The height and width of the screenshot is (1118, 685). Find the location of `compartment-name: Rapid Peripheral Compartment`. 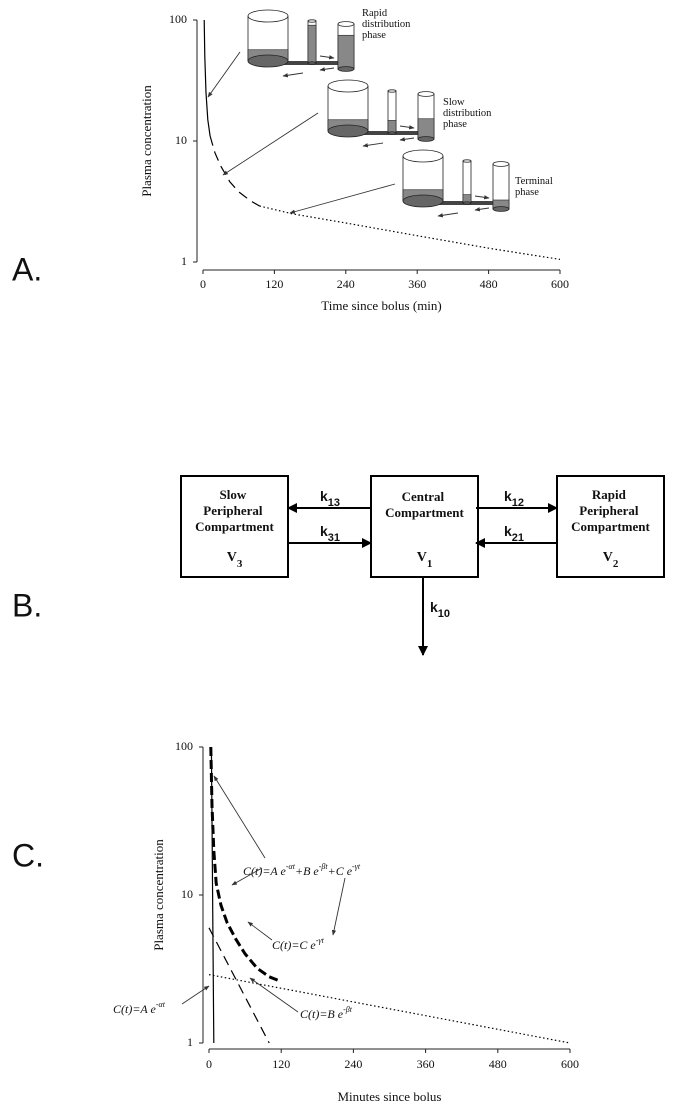

compartment-name: Rapid Peripheral Compartment is located at coordinates (610, 510).